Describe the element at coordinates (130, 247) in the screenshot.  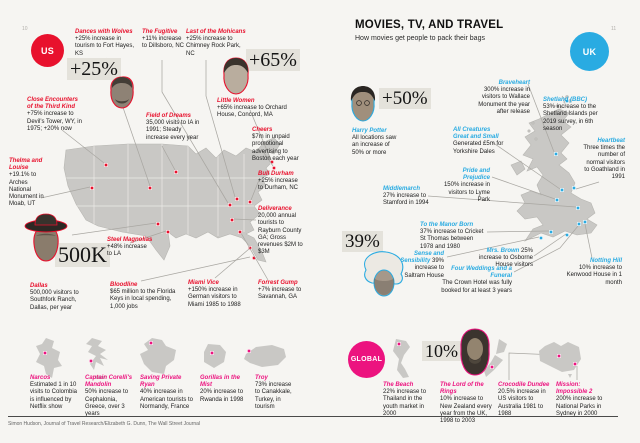
I see `callout-steel-magnolias: Steel Magnolias +48% increase to LA` at that location.